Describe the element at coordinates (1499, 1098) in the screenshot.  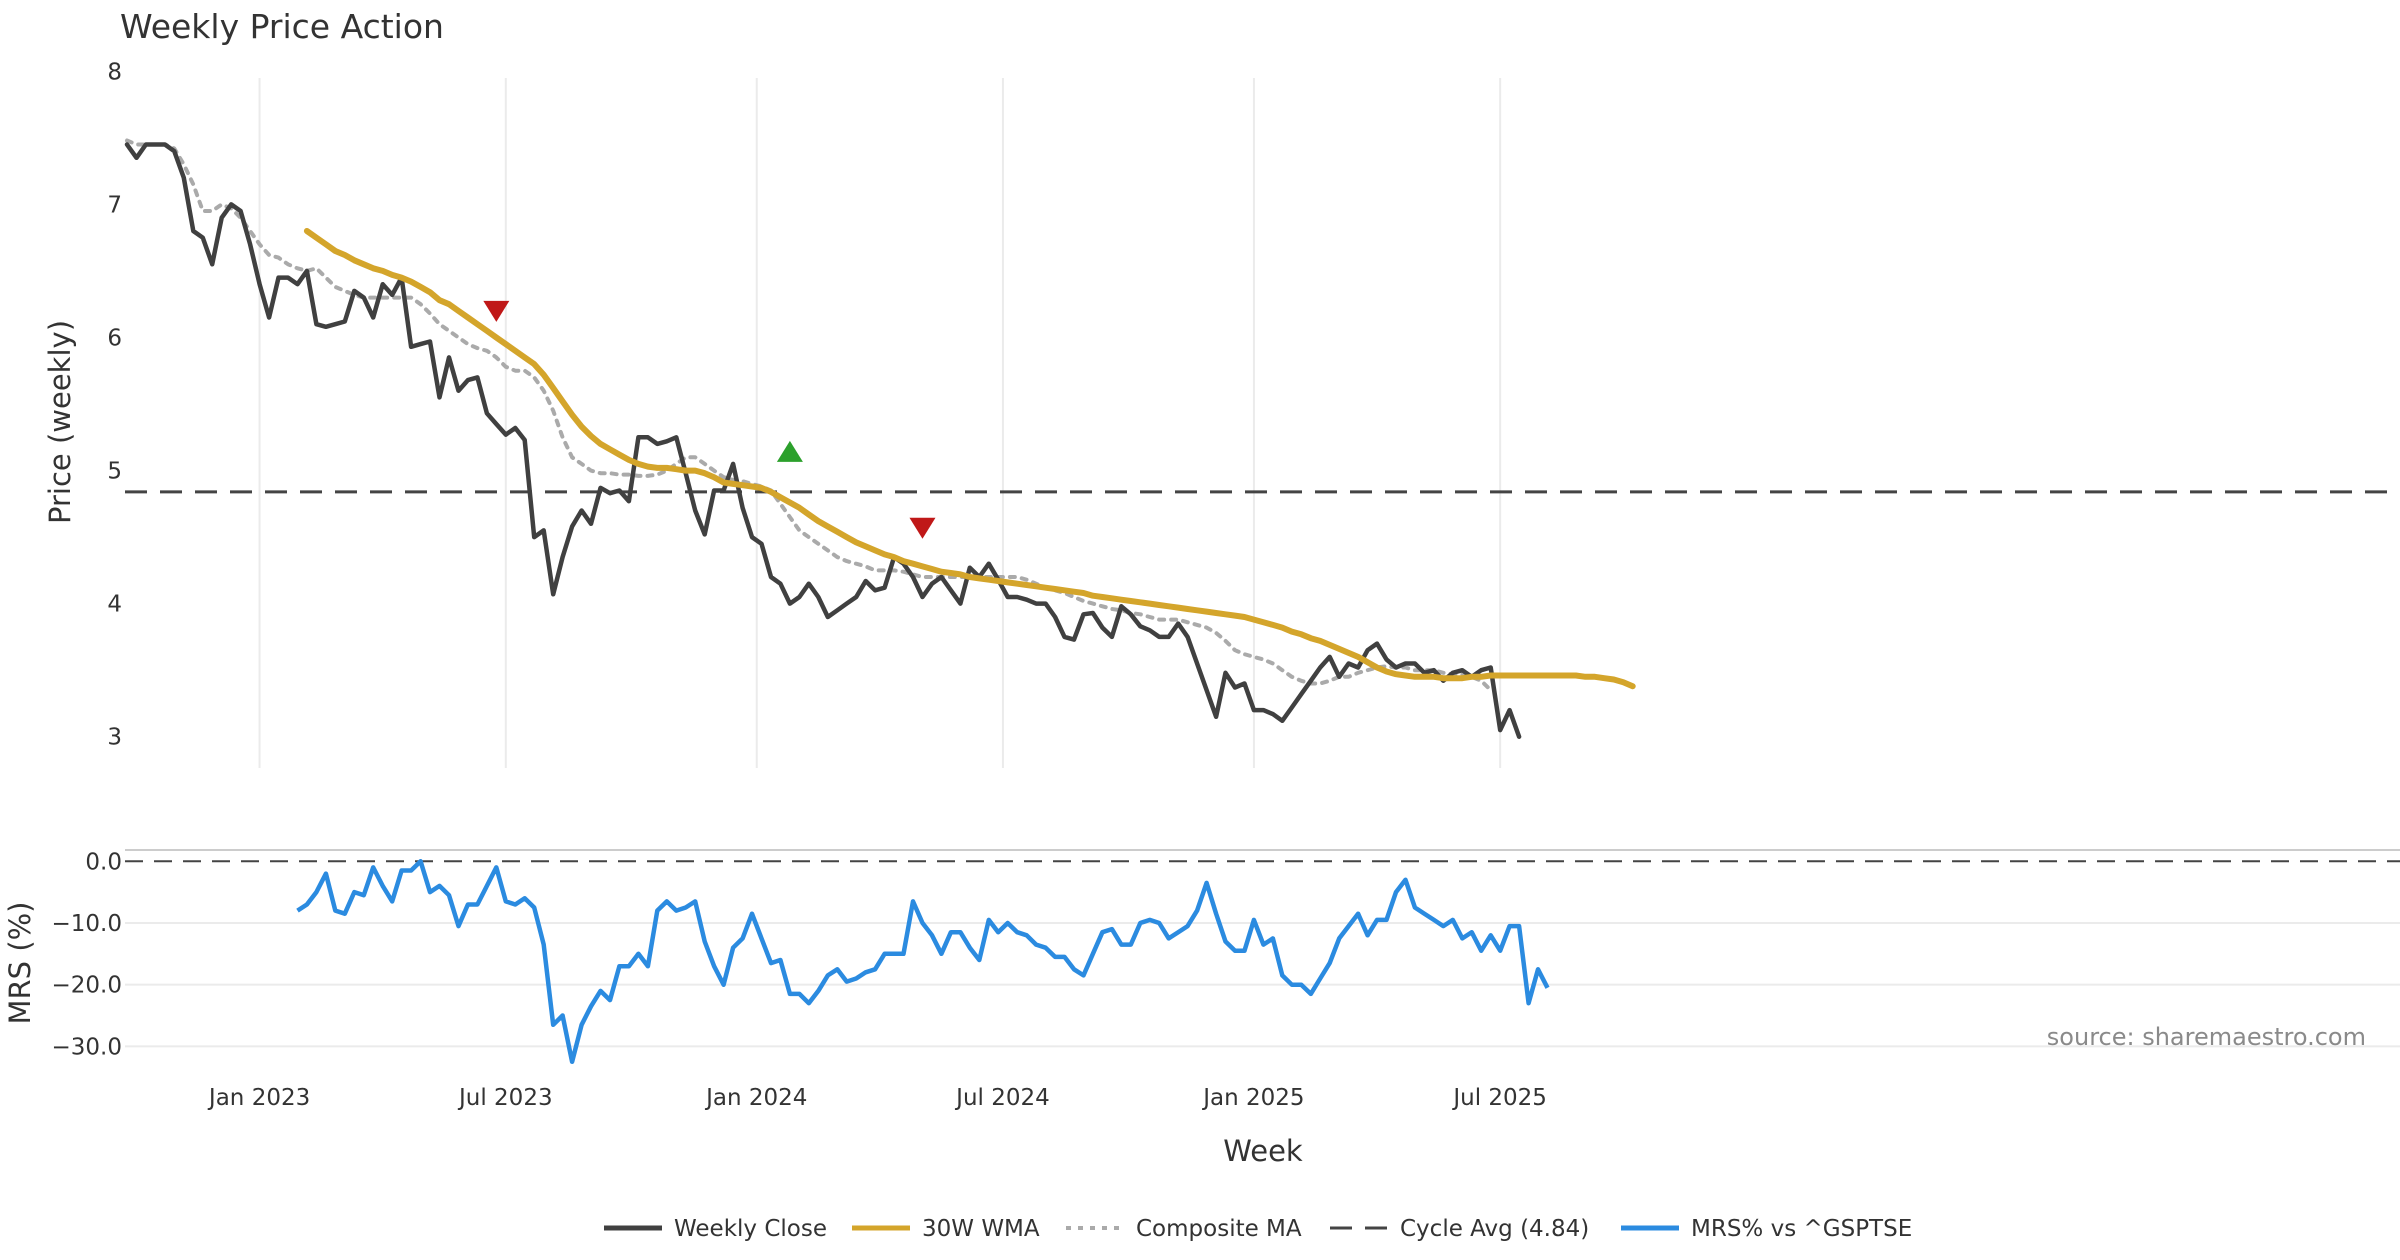
I see `x-tick-label: Jul 2025` at that location.